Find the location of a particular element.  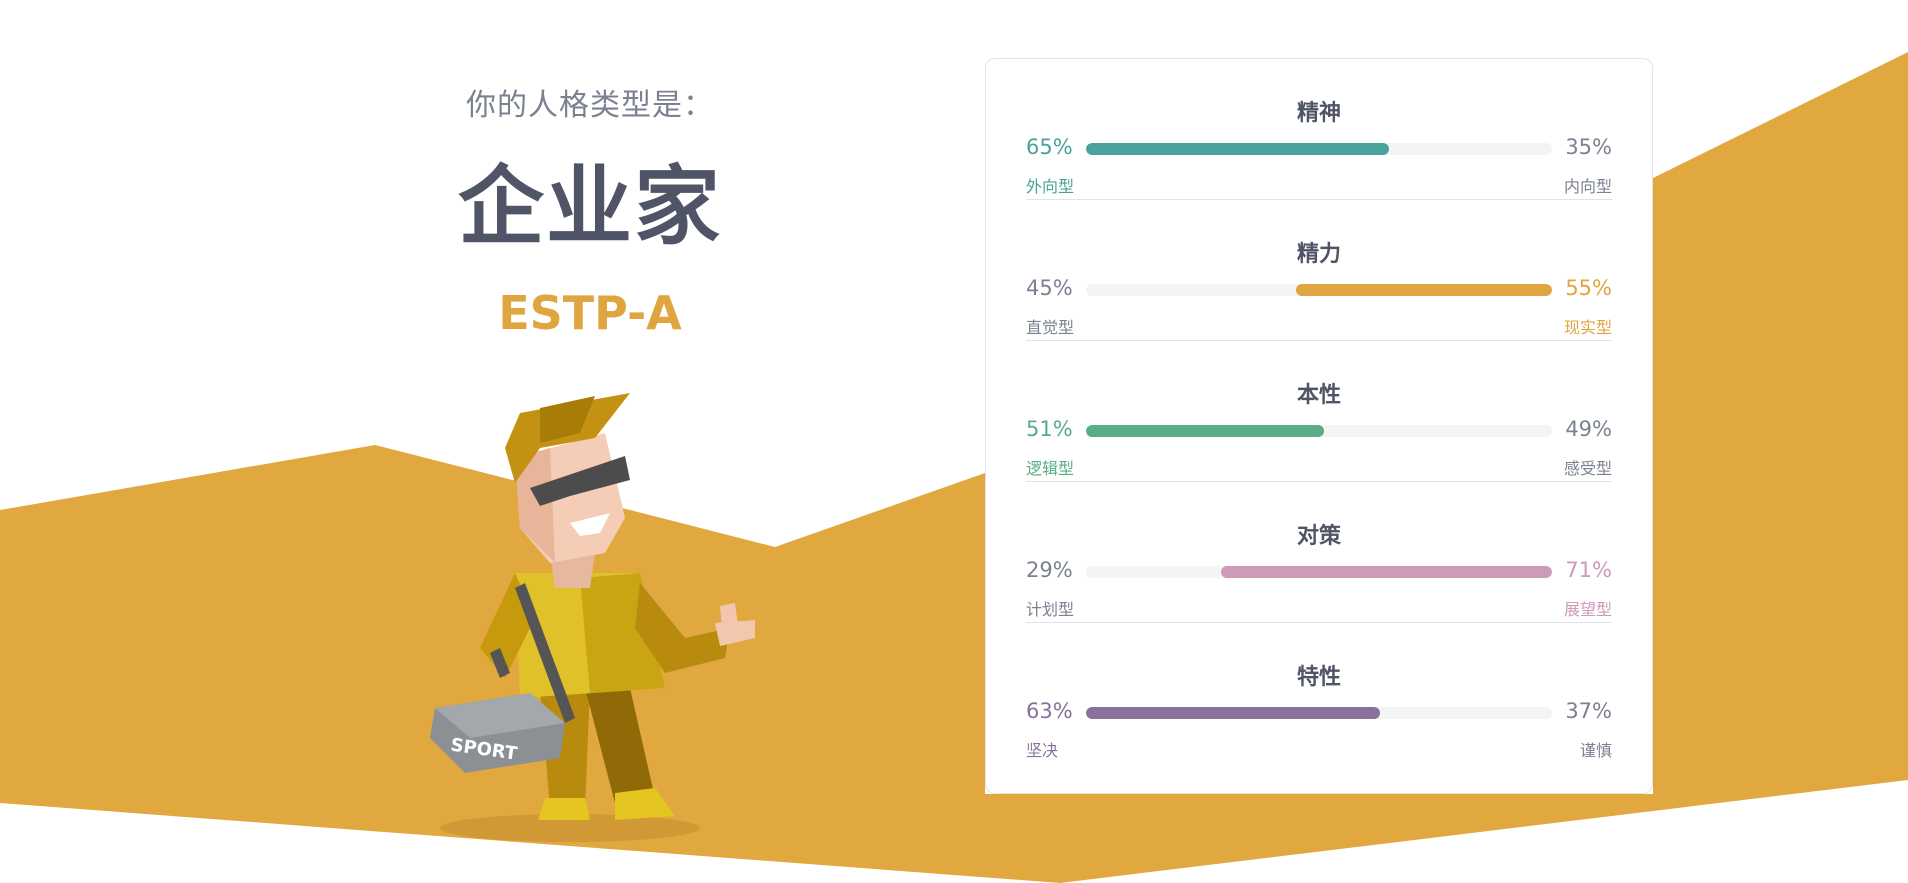

trait-right-percent: 49% is located at coordinates (1588, 429).